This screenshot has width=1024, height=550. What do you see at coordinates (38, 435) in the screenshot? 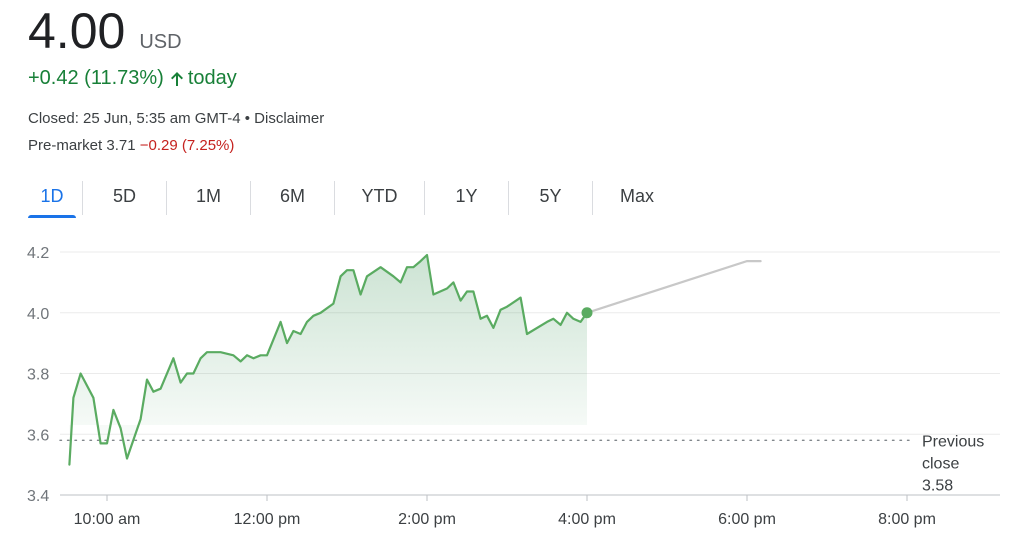
I see `y-tick-label: 3.6` at bounding box center [38, 435].